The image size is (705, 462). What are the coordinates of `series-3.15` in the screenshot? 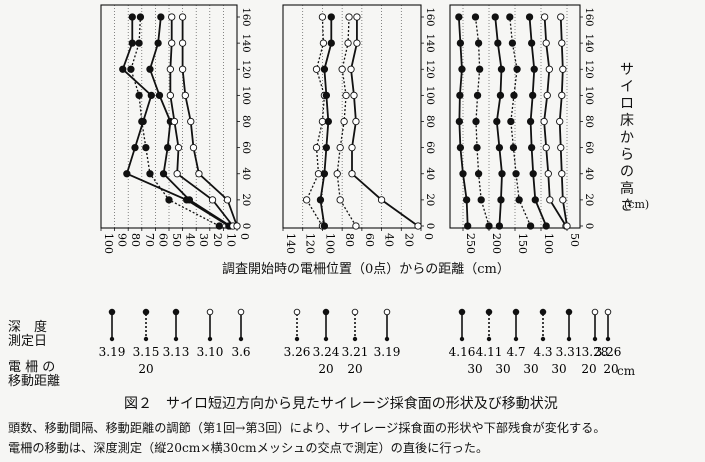 It's located at (175, 121).